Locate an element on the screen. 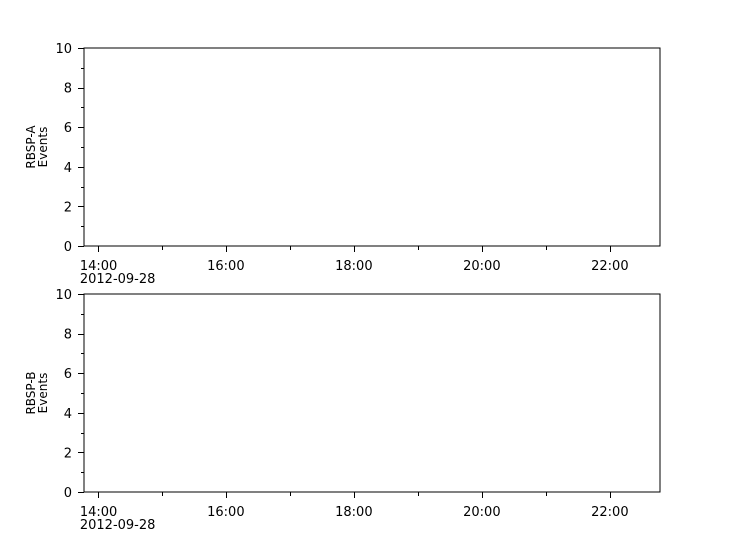 The image size is (732, 540). y-axis-label: RBSP-A is located at coordinates (31, 147).